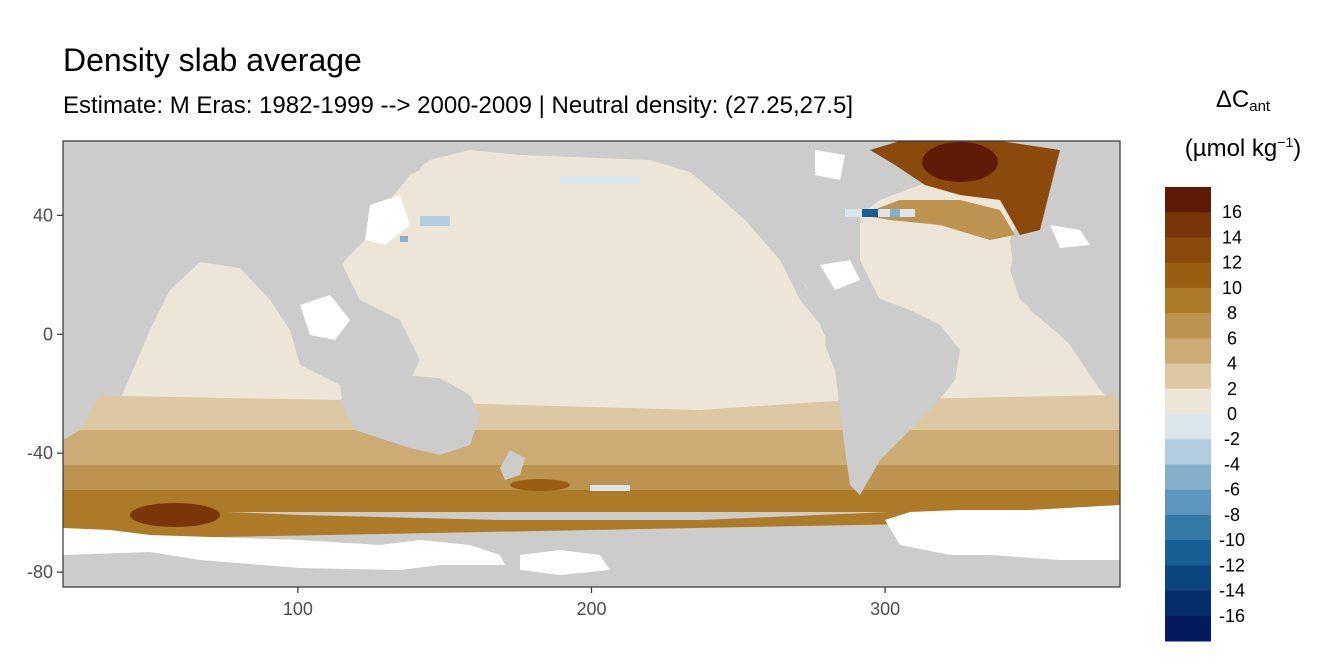 This screenshot has height=672, width=1344. Describe the element at coordinates (1243, 148) in the screenshot. I see `legend-unit: (µmol kg−1)` at that location.